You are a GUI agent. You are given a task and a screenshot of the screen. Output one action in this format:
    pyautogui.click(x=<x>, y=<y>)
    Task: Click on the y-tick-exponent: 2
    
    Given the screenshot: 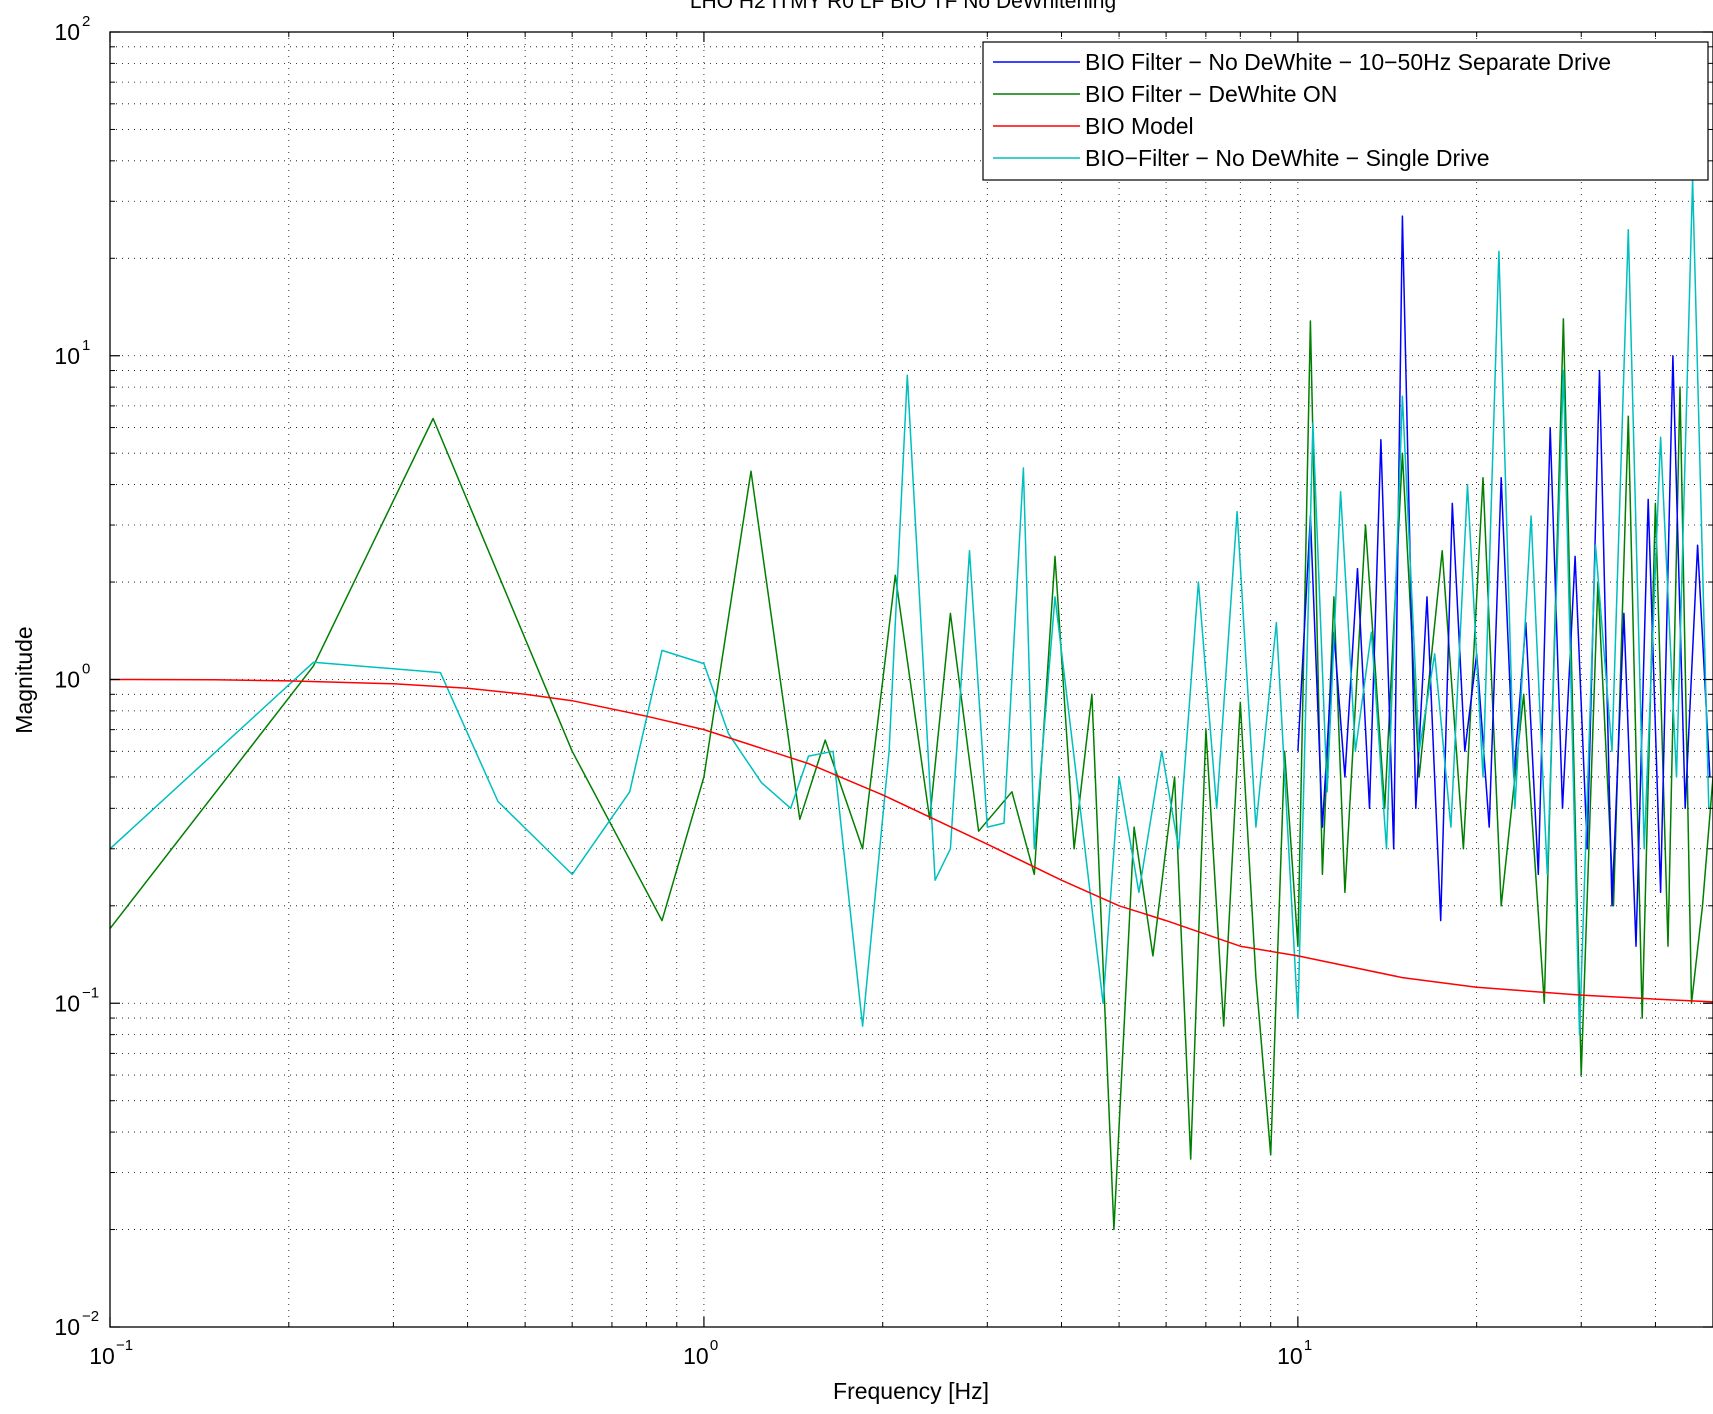 What is the action you would take?
    pyautogui.click(x=86, y=21)
    